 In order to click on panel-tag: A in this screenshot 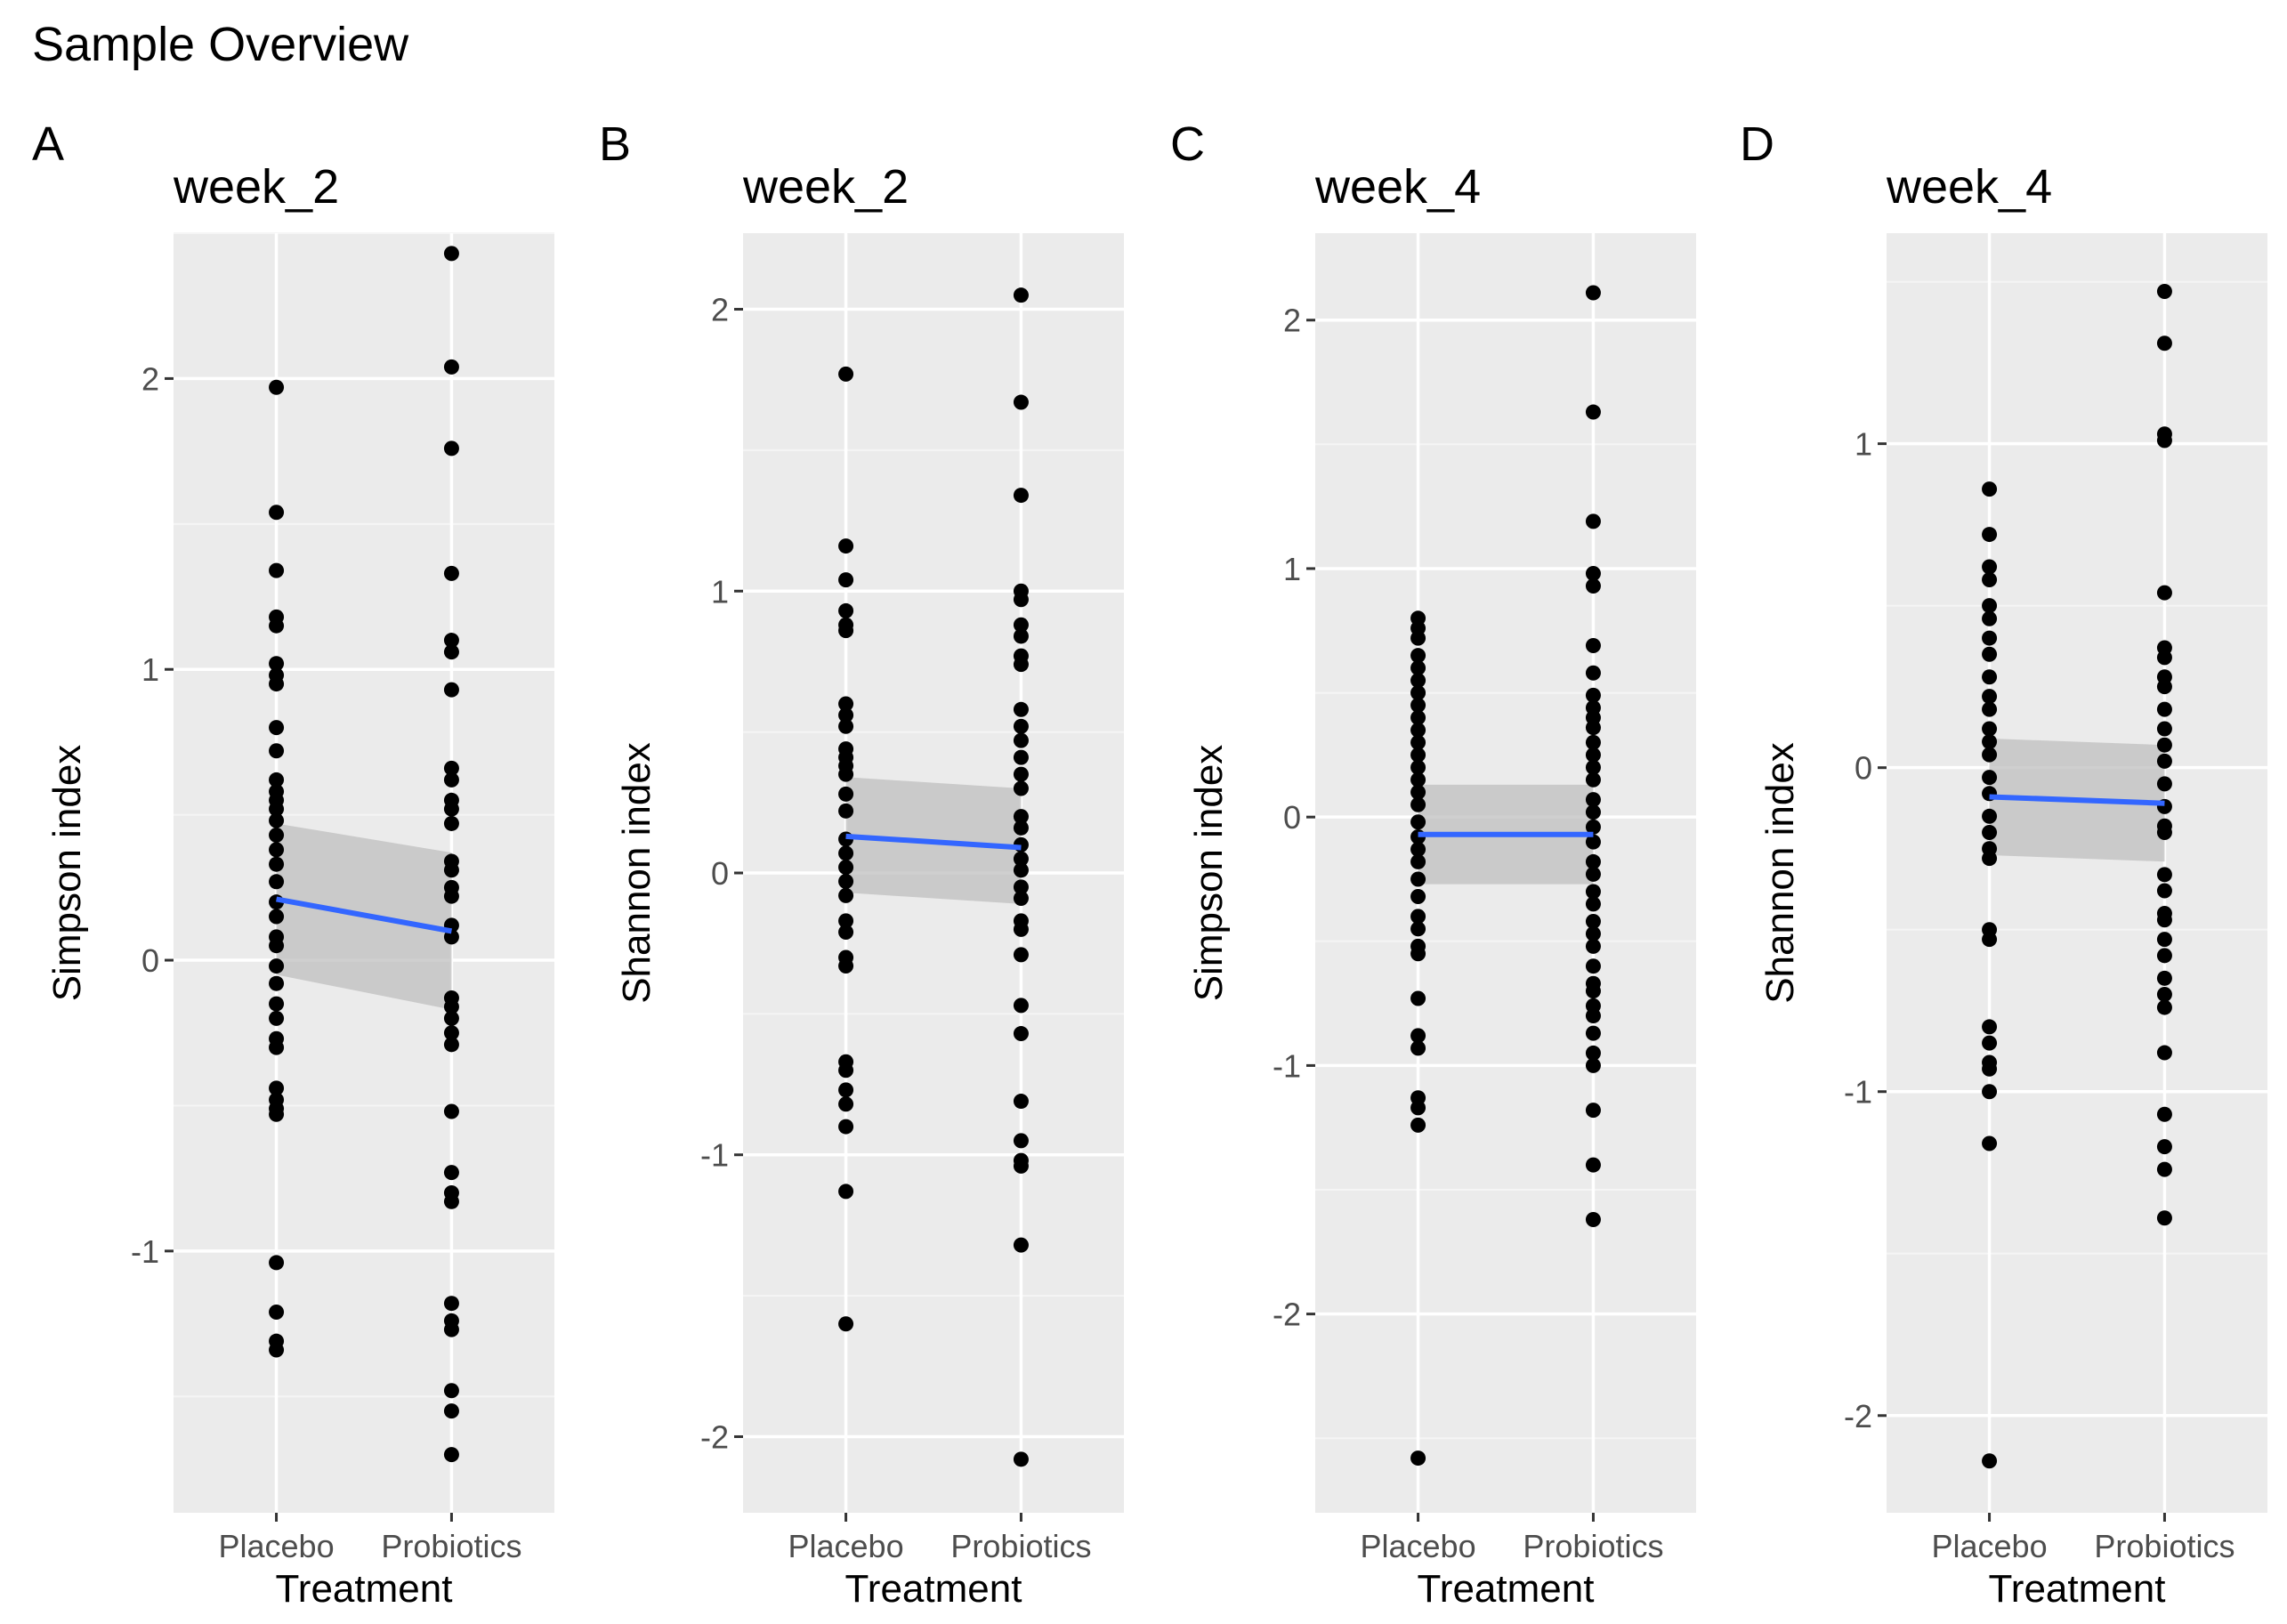, I will do `click(48, 144)`.